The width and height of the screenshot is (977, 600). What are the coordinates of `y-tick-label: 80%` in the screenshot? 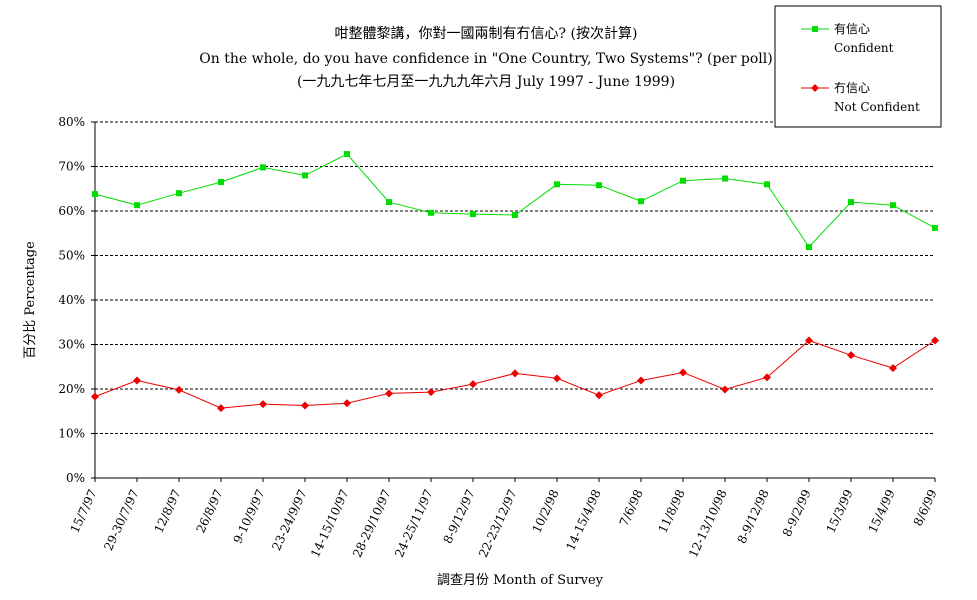 It's located at (71, 122).